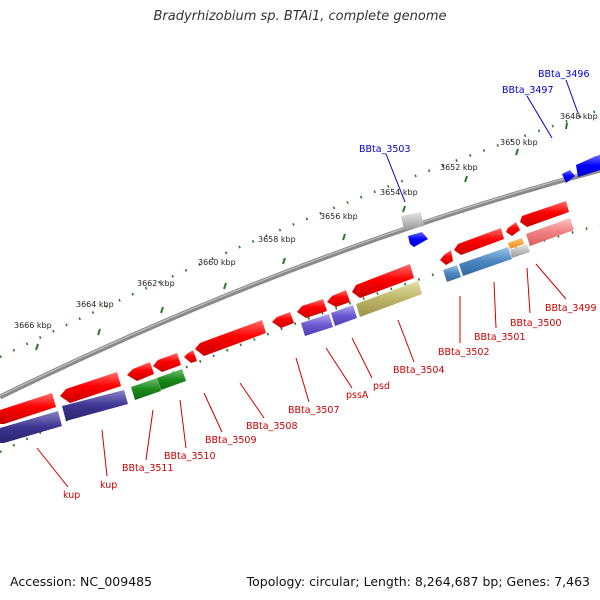 The image size is (600, 600). What do you see at coordinates (459, 167) in the screenshot?
I see `tick-label-3652: 3652 kbp` at bounding box center [459, 167].